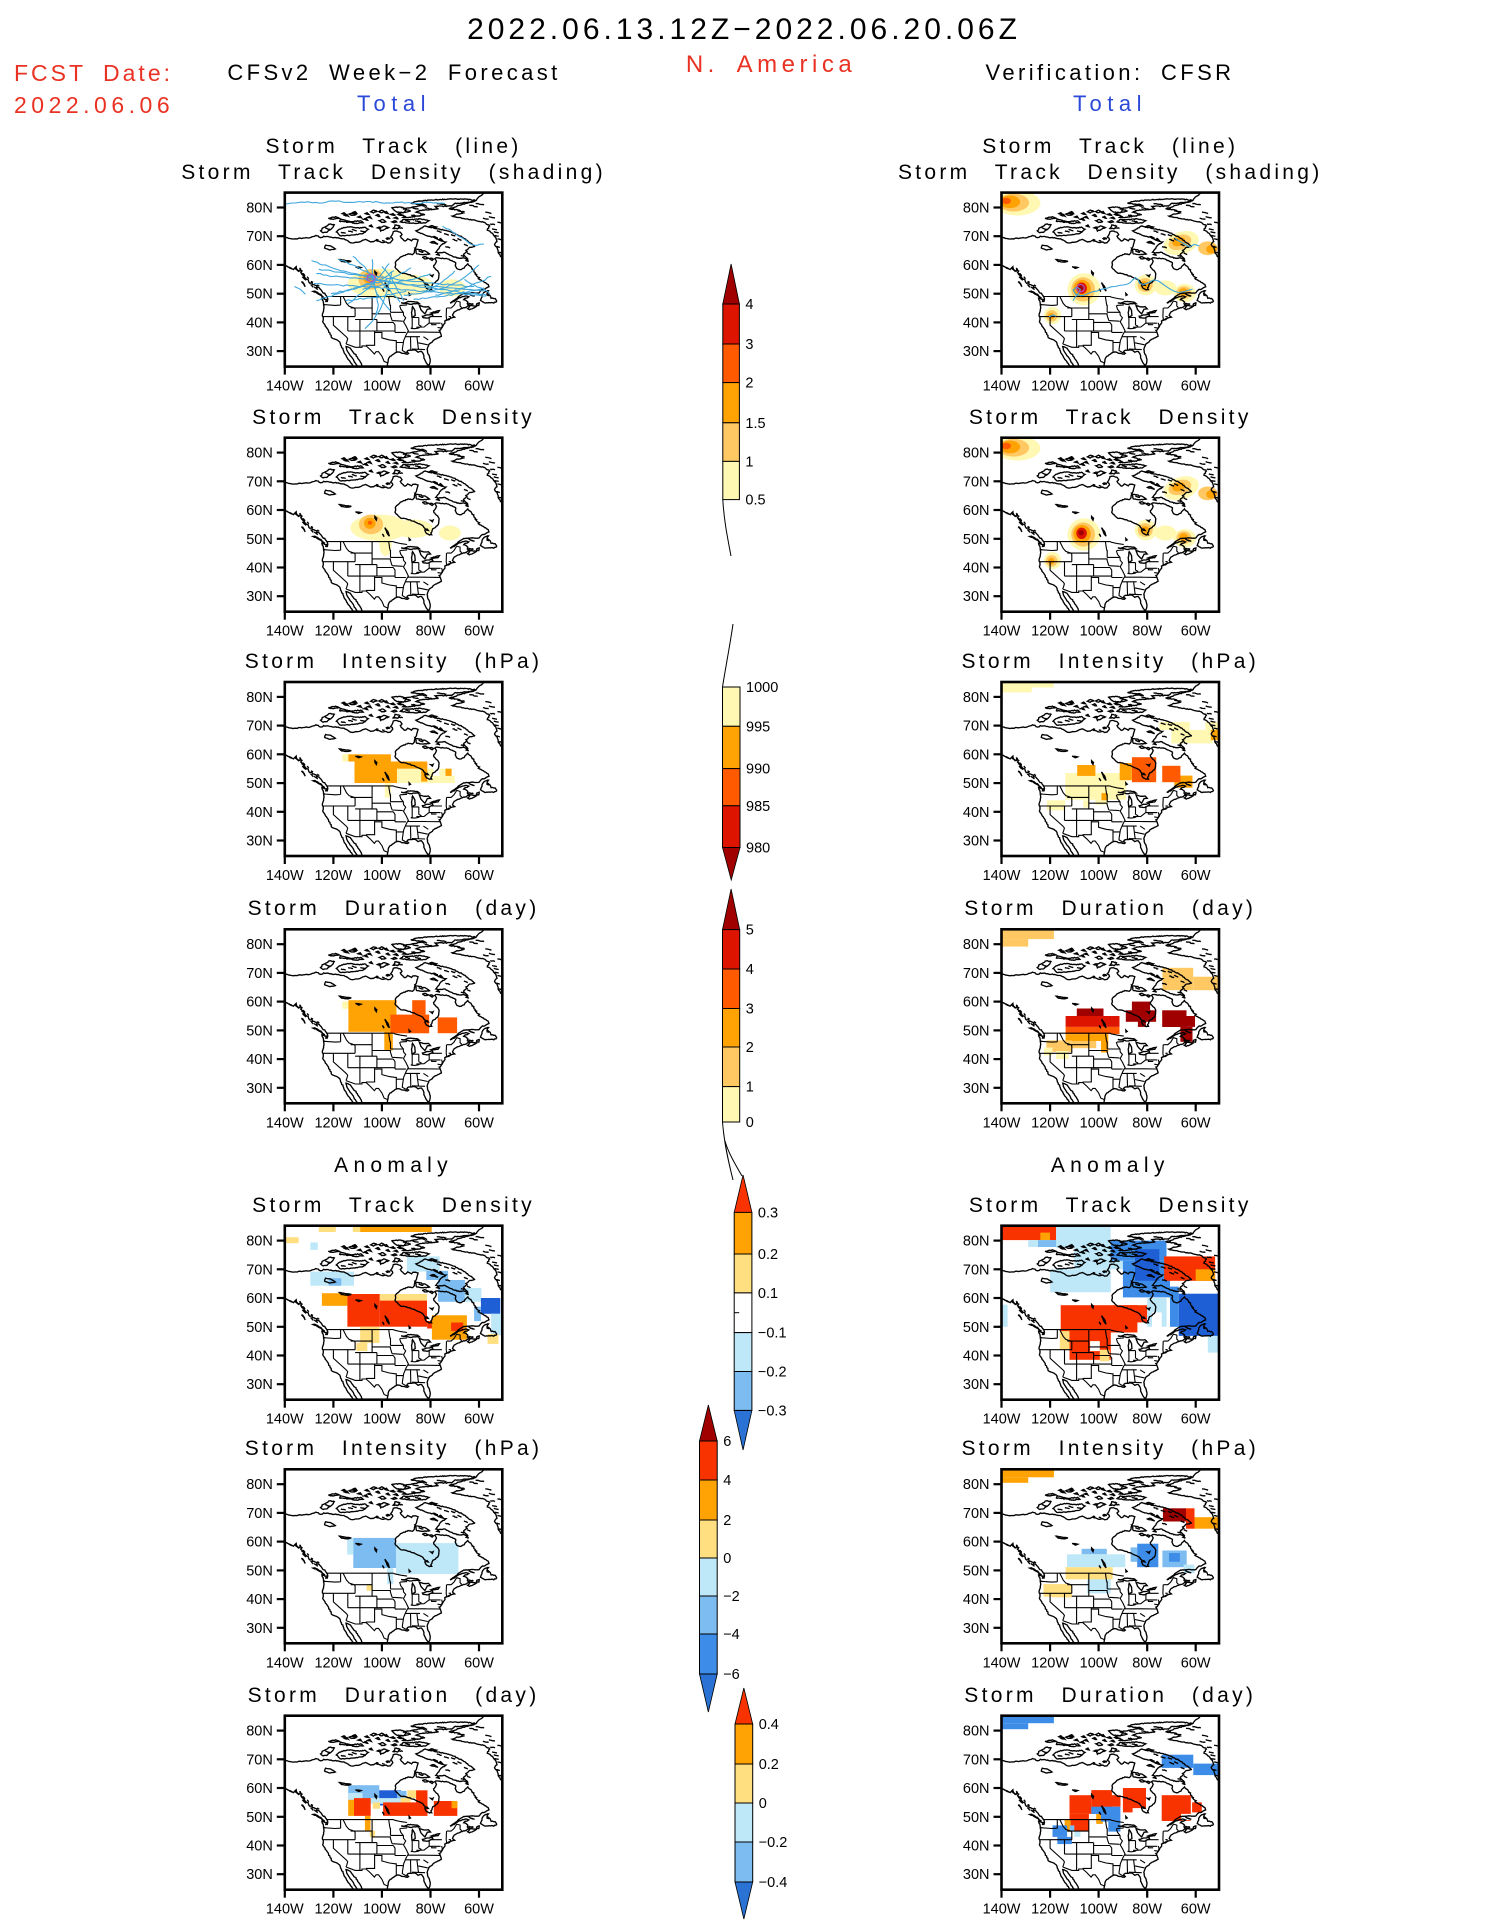 The width and height of the screenshot is (1487, 1930). Describe the element at coordinates (773, 1883) in the screenshot. I see `svg-text: −0.4` at that location.